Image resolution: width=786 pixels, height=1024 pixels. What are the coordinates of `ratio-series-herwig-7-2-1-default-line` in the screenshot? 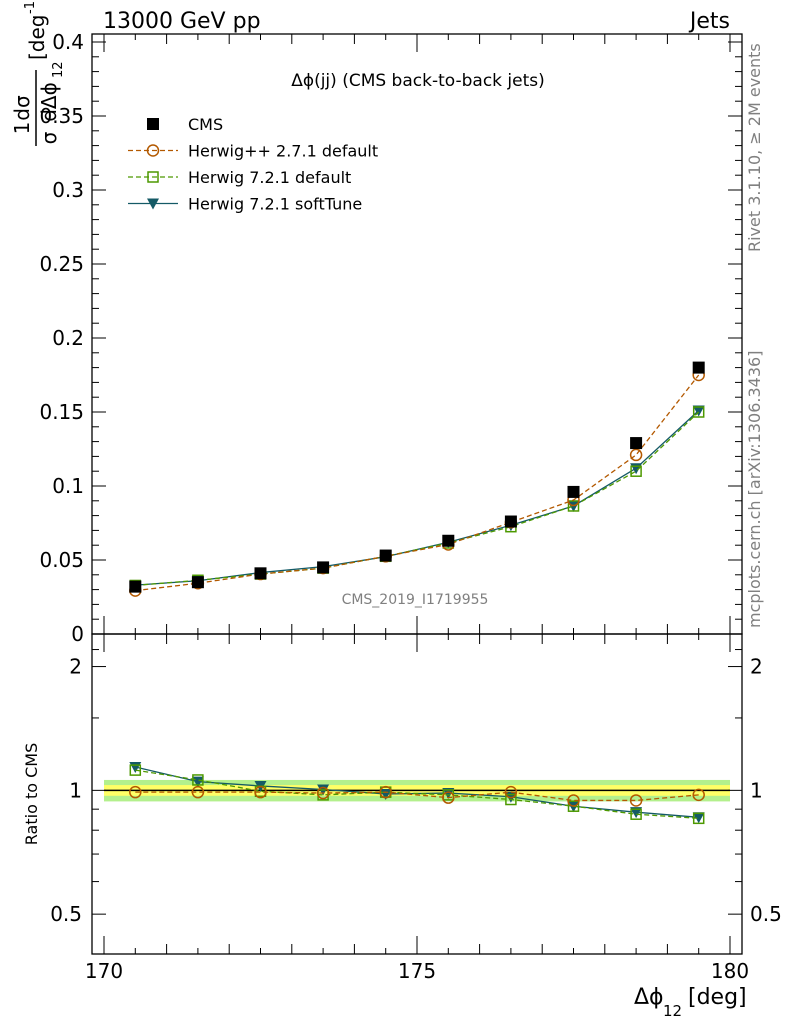 It's located at (417, 794).